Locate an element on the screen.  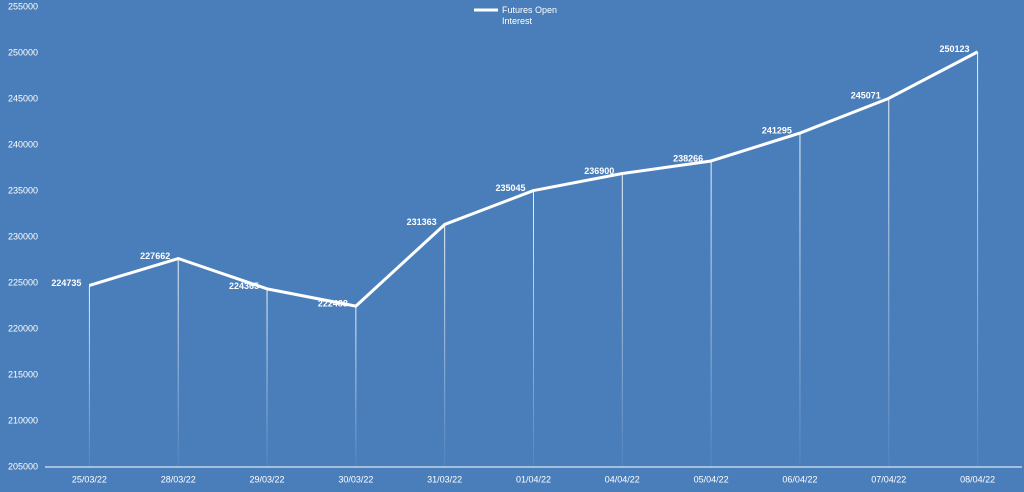
legend-label: Futures Open Interest is located at coordinates (530, 15).